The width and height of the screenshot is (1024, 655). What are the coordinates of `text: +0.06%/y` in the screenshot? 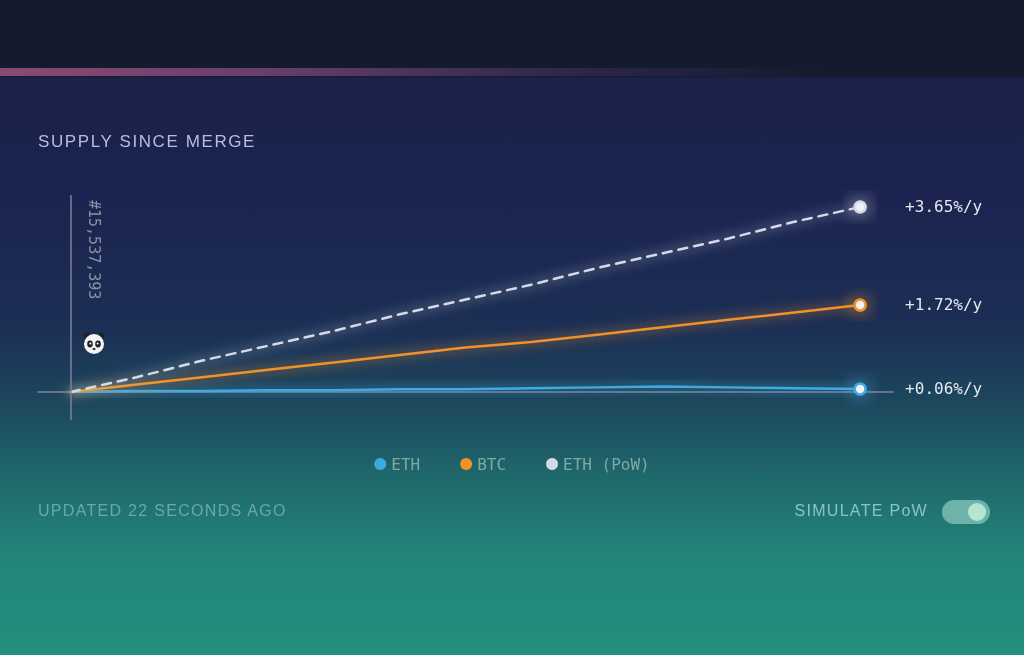 It's located at (944, 389).